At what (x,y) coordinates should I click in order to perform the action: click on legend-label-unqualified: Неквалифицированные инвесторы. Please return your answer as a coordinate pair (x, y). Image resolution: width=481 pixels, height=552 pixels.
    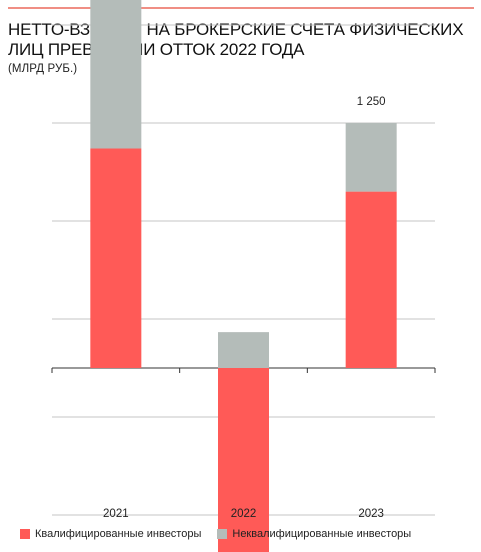
    Looking at the image, I should click on (322, 534).